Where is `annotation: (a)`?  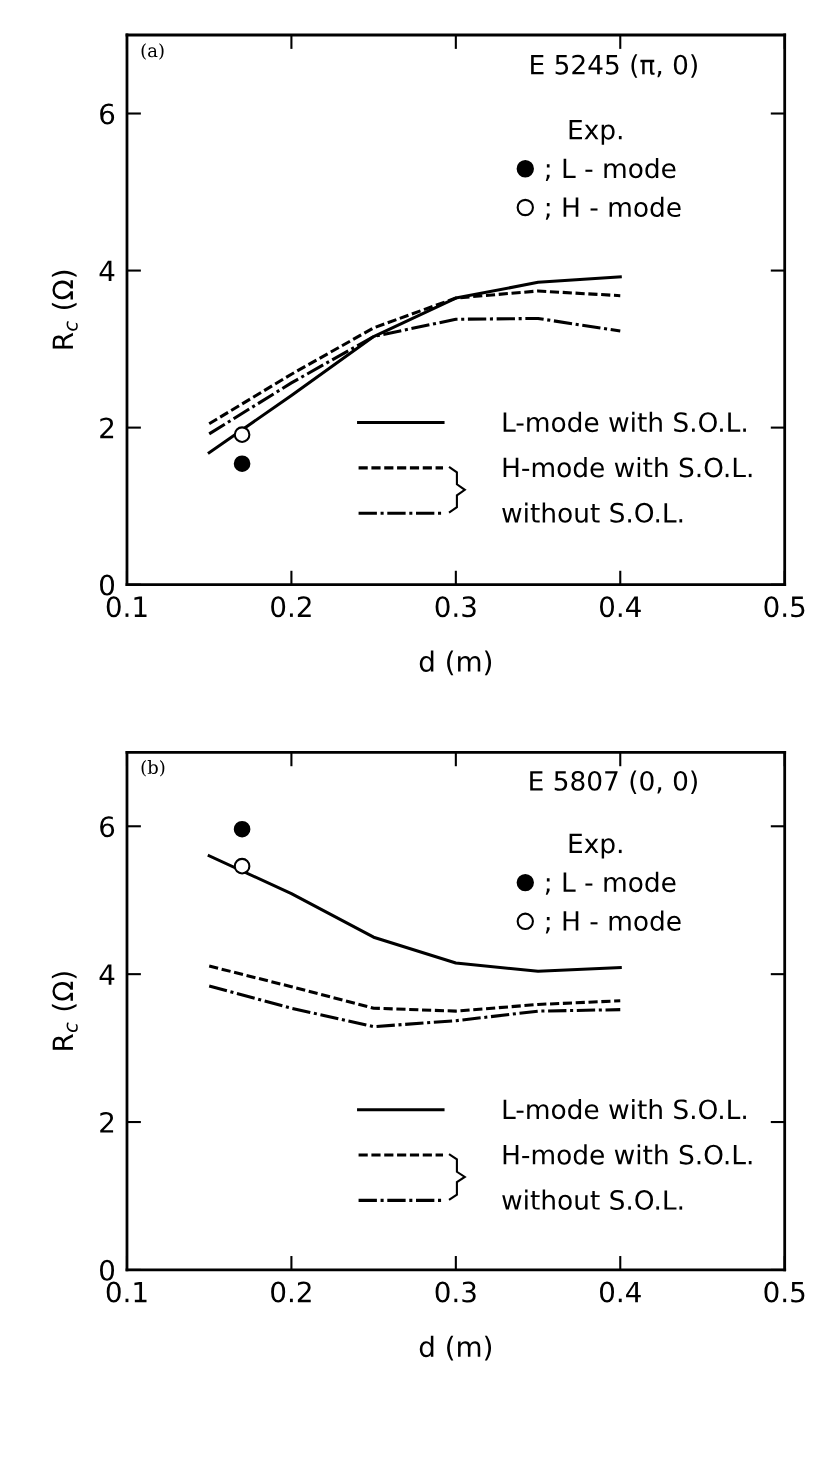
annotation: (a) is located at coordinates (152, 51).